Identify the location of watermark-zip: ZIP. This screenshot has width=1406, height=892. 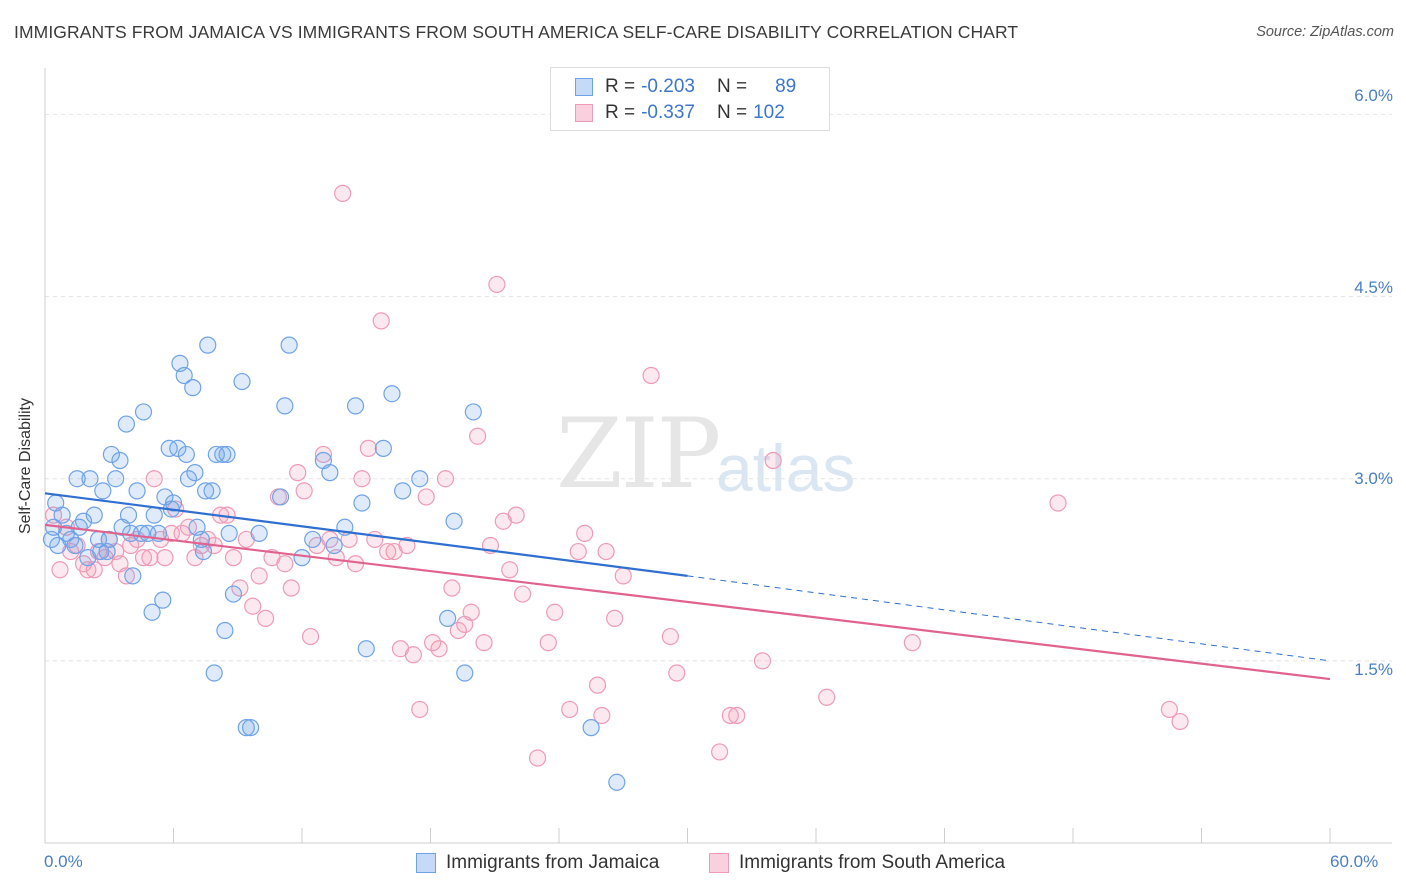
(638, 454).